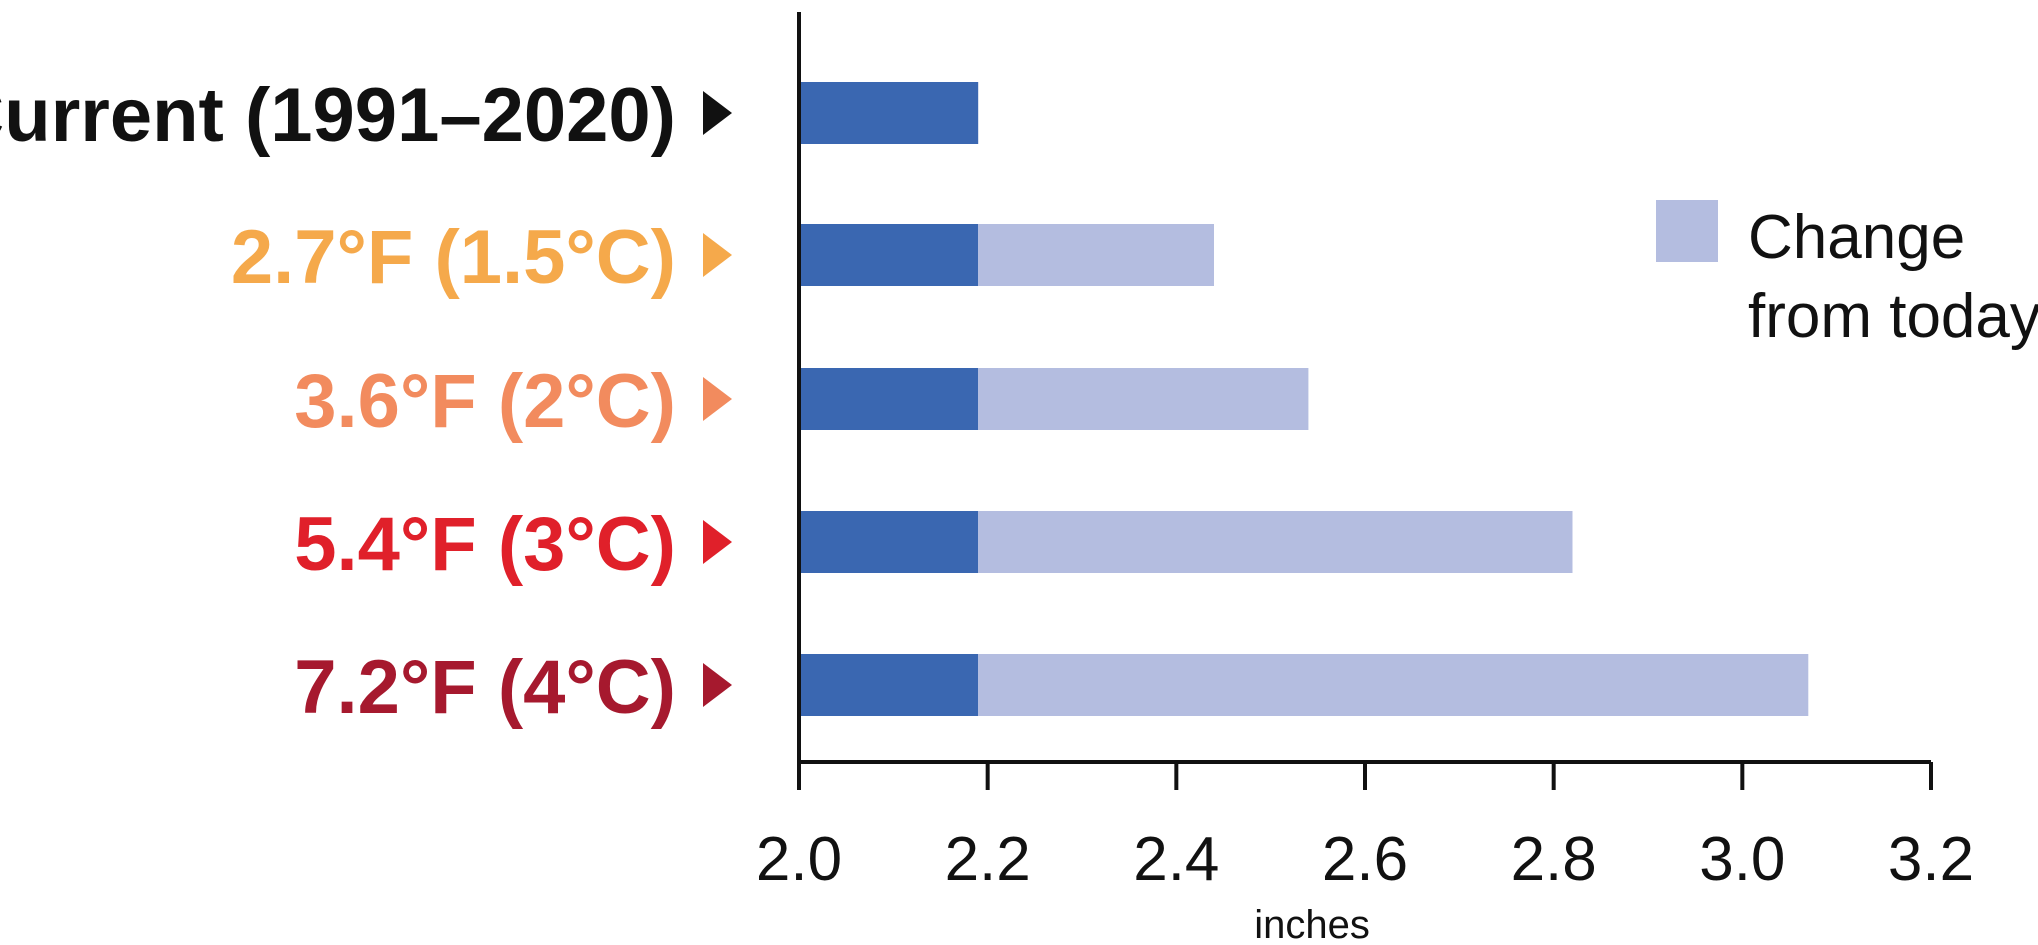 Image resolution: width=2038 pixels, height=945 pixels. I want to click on x-axis-title: inches, so click(1312, 924).